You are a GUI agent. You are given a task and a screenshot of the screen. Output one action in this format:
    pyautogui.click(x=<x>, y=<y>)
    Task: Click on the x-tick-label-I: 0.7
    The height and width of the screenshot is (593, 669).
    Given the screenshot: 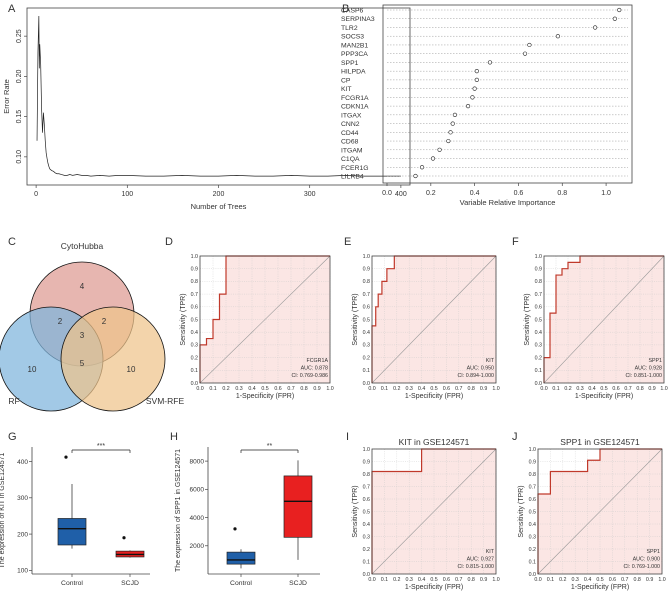 What is the action you would take?
    pyautogui.click(x=458, y=580)
    